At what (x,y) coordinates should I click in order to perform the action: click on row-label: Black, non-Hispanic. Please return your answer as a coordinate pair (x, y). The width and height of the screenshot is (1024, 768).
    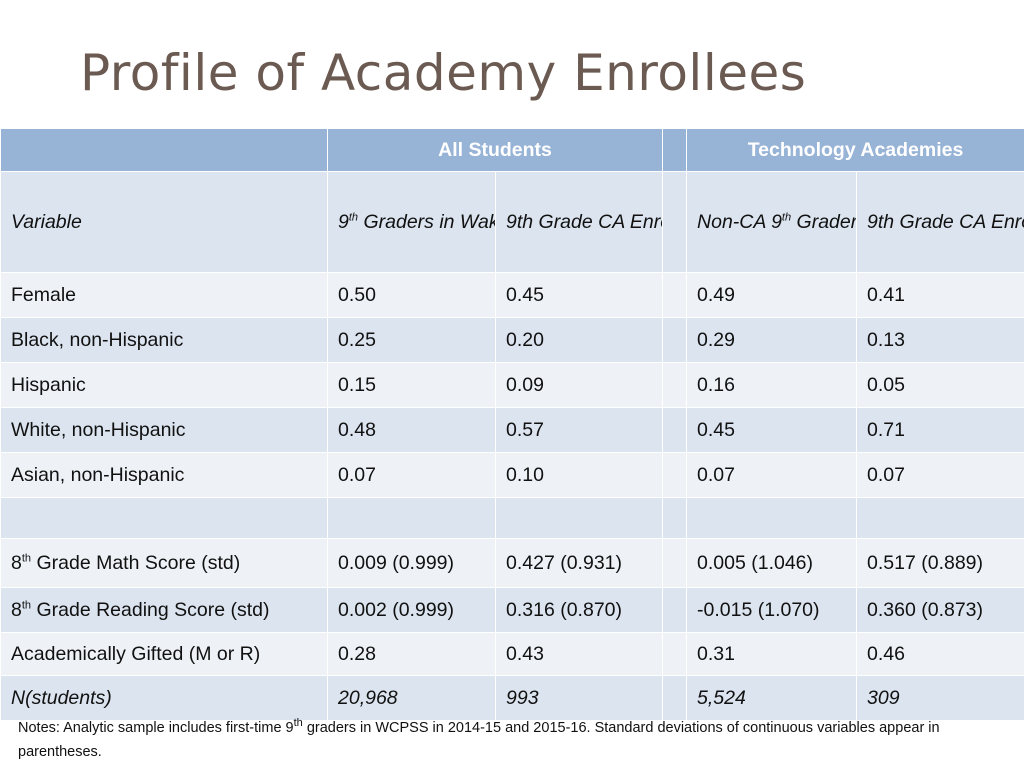
    Looking at the image, I should click on (164, 340).